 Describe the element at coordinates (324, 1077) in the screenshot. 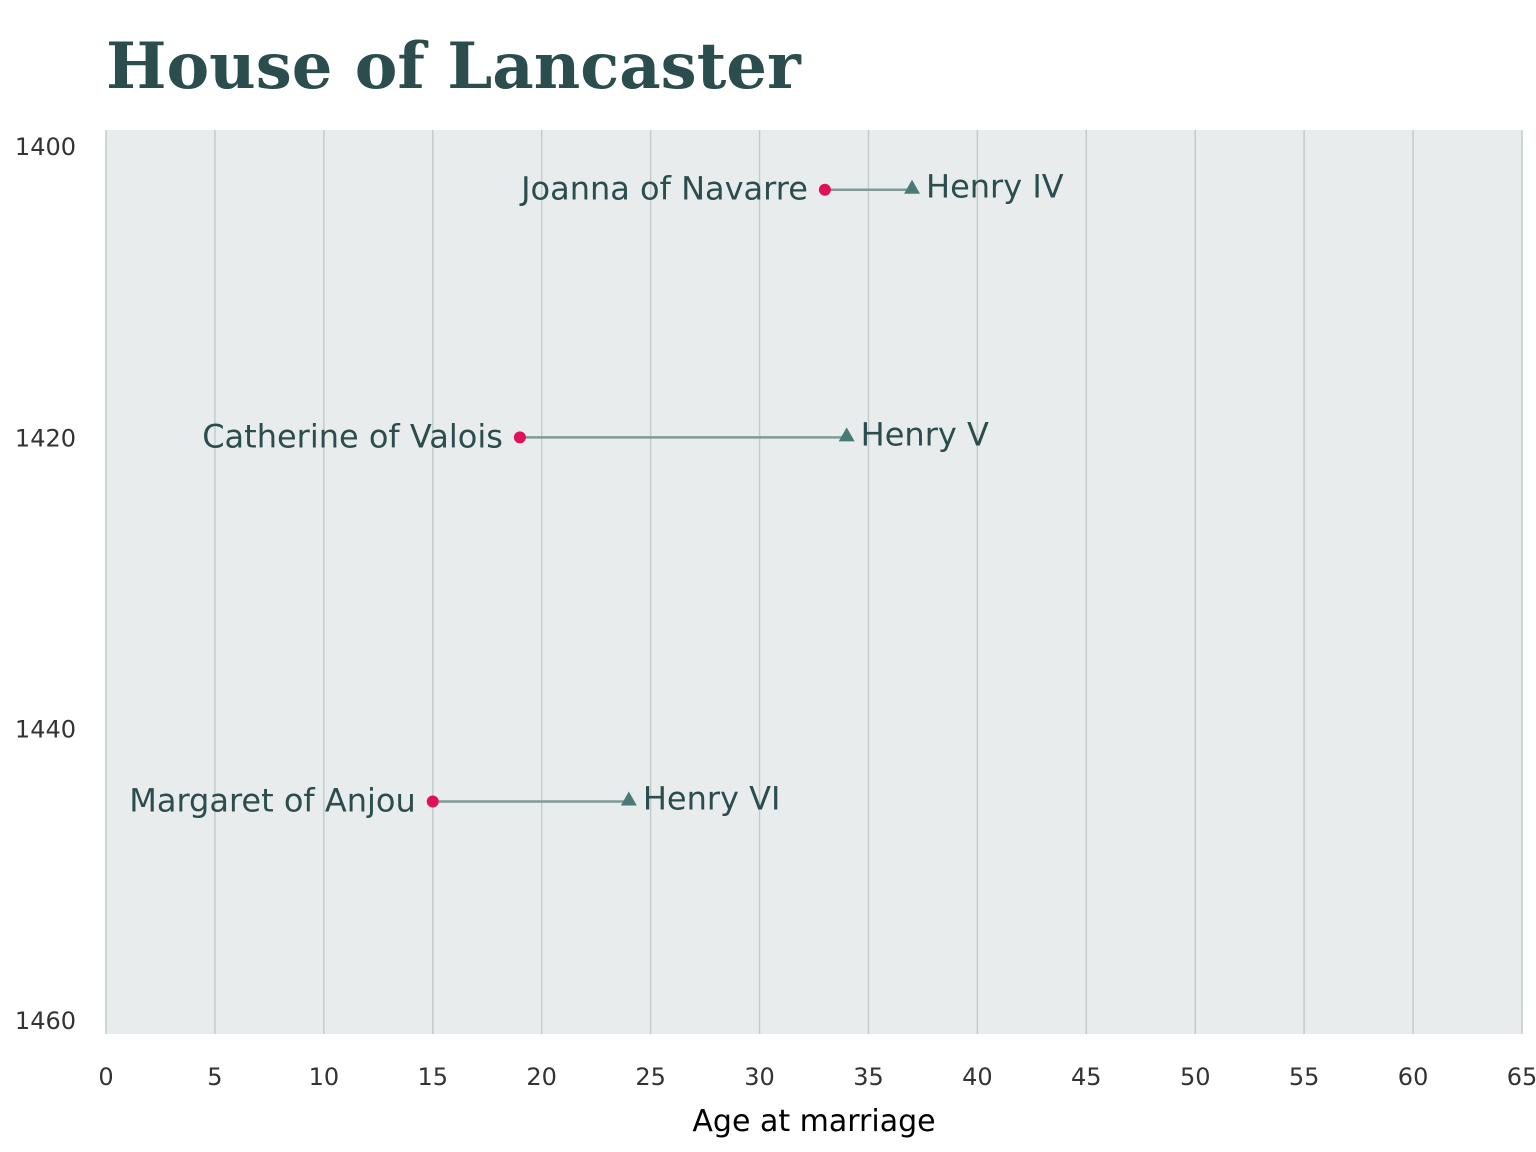

I see `x-tick-label: 10` at that location.